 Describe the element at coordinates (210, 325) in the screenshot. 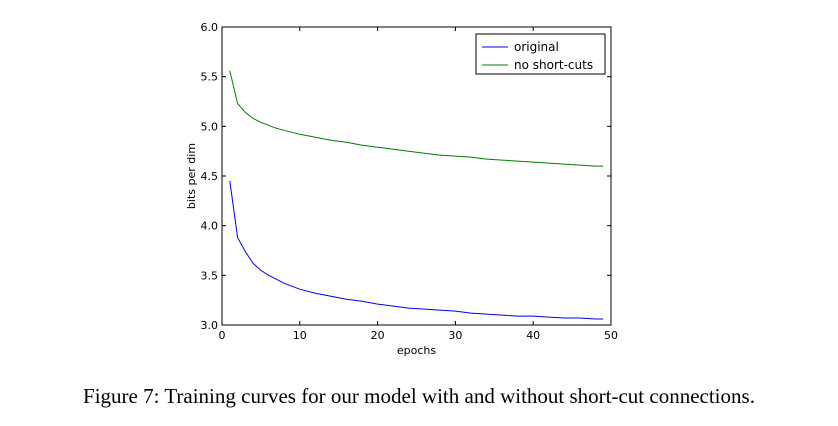

I see `y-tick-label: 3.0` at that location.